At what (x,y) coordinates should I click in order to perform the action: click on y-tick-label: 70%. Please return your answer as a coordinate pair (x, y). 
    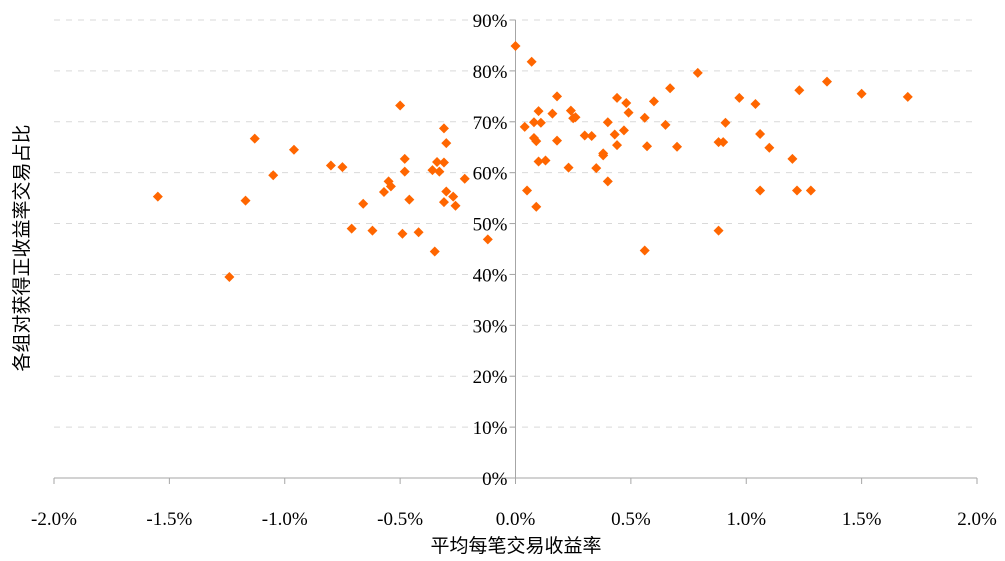
    Looking at the image, I should click on (490, 123).